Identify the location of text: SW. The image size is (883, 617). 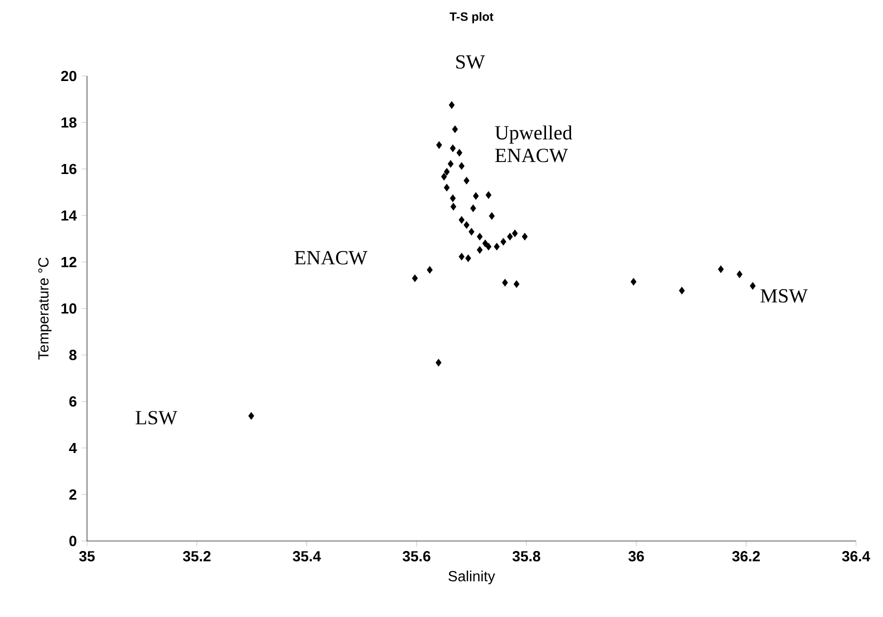
(470, 62).